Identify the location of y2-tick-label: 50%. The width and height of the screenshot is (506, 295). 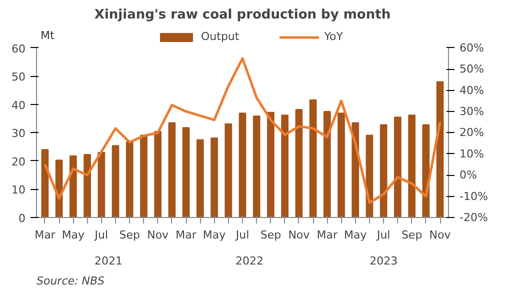
(472, 69).